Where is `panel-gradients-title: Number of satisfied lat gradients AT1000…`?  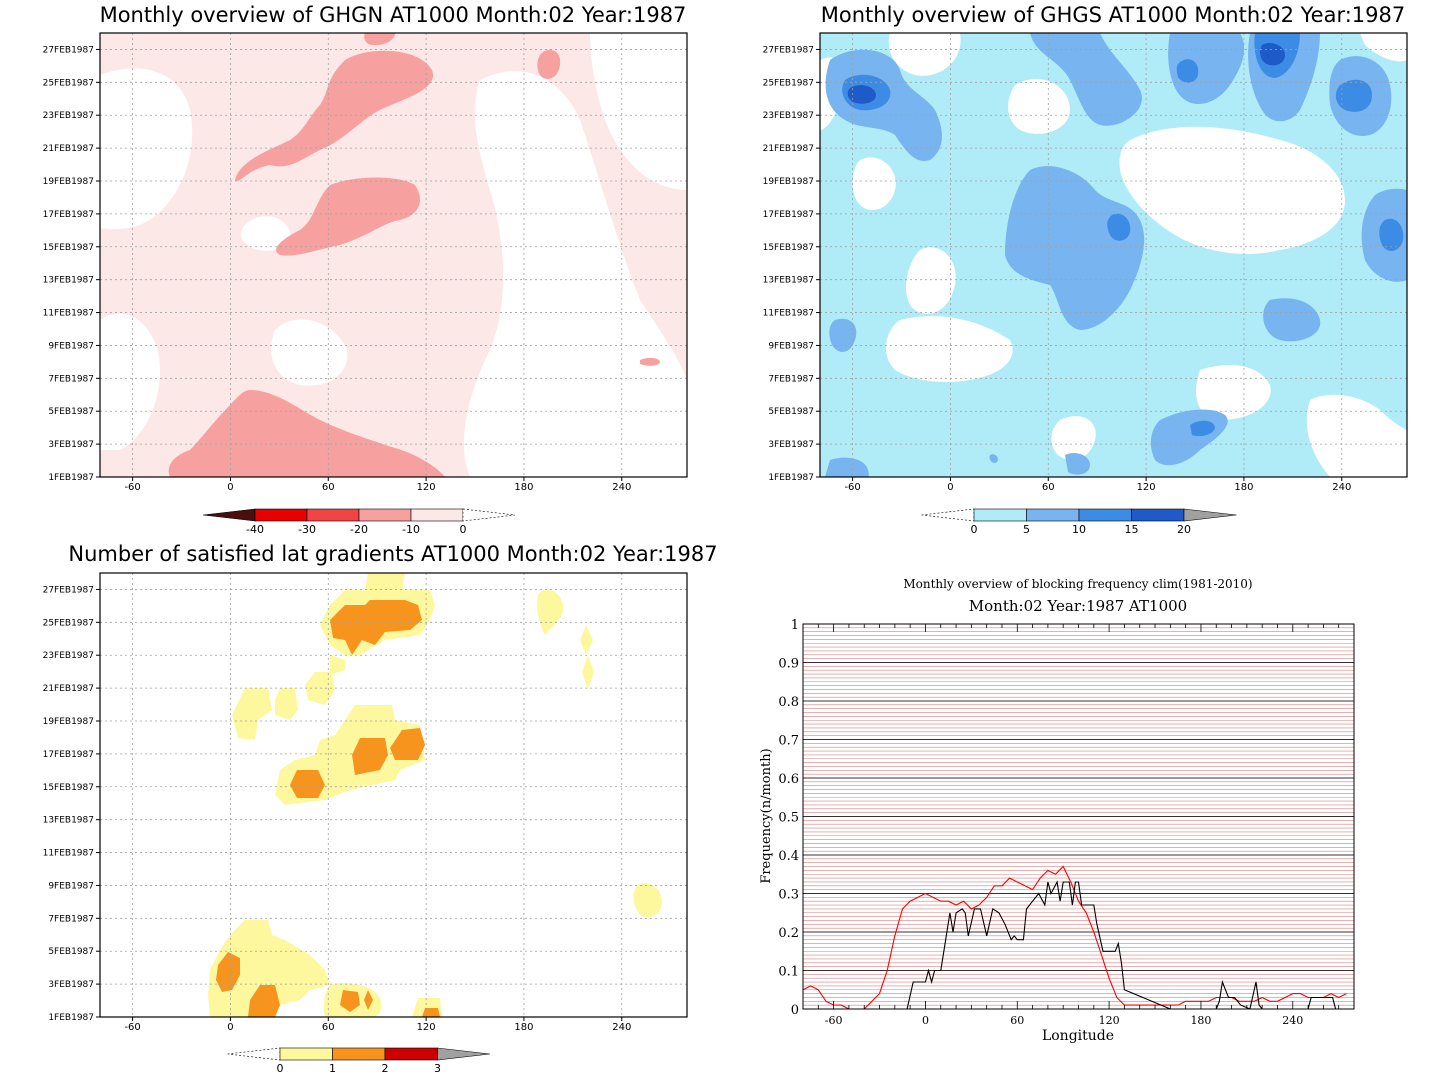
panel-gradients-title: Number of satisfied lat gradients AT1000… is located at coordinates (392, 554).